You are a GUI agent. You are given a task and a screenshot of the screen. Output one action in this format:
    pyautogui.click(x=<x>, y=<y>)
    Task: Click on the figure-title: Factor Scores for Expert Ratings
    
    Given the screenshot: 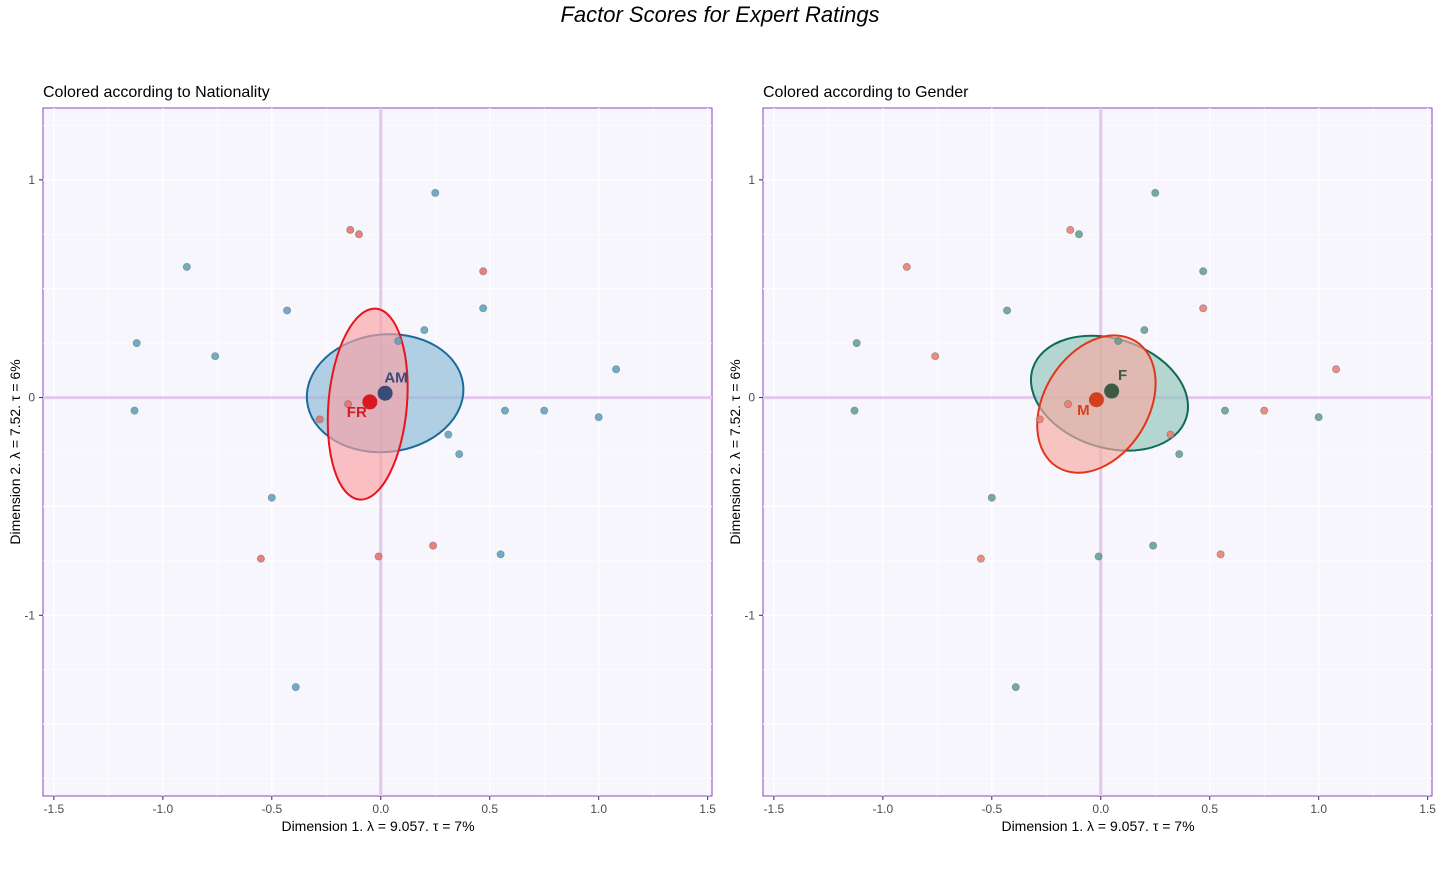 What is the action you would take?
    pyautogui.click(x=719, y=14)
    